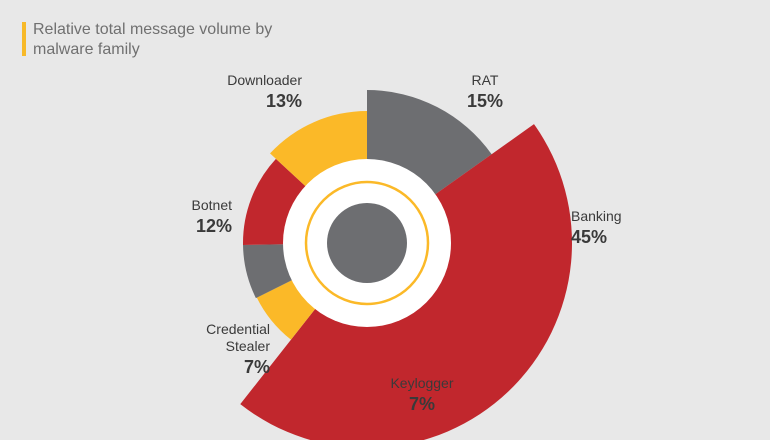 Image resolution: width=770 pixels, height=440 pixels. I want to click on center-dot, so click(367, 243).